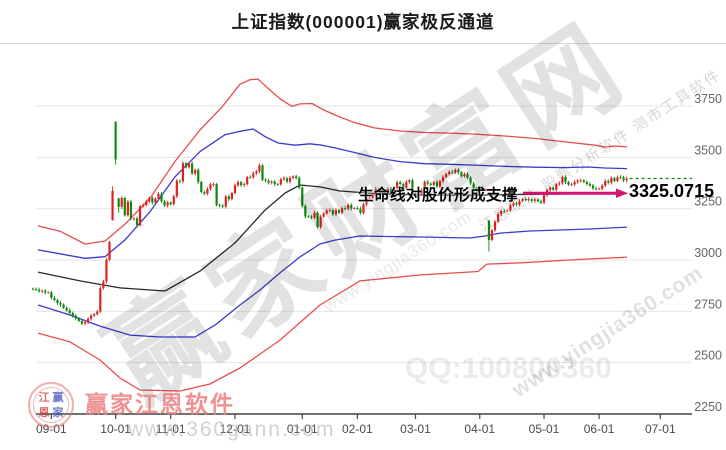  What do you see at coordinates (708, 99) in the screenshot?
I see `y-axis-label: 3750` at bounding box center [708, 99].